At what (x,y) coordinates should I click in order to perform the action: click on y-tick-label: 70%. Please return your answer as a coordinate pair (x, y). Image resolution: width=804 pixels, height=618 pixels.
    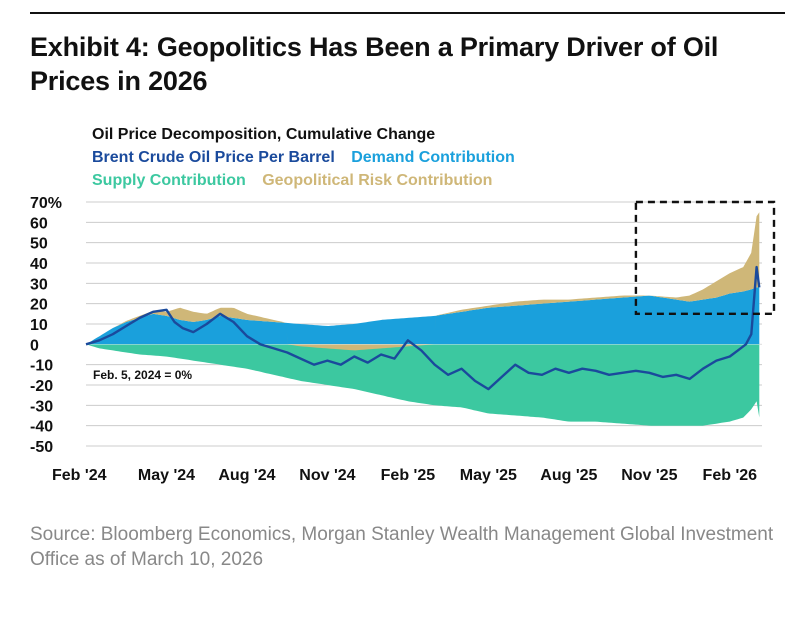
    Looking at the image, I should click on (46, 203).